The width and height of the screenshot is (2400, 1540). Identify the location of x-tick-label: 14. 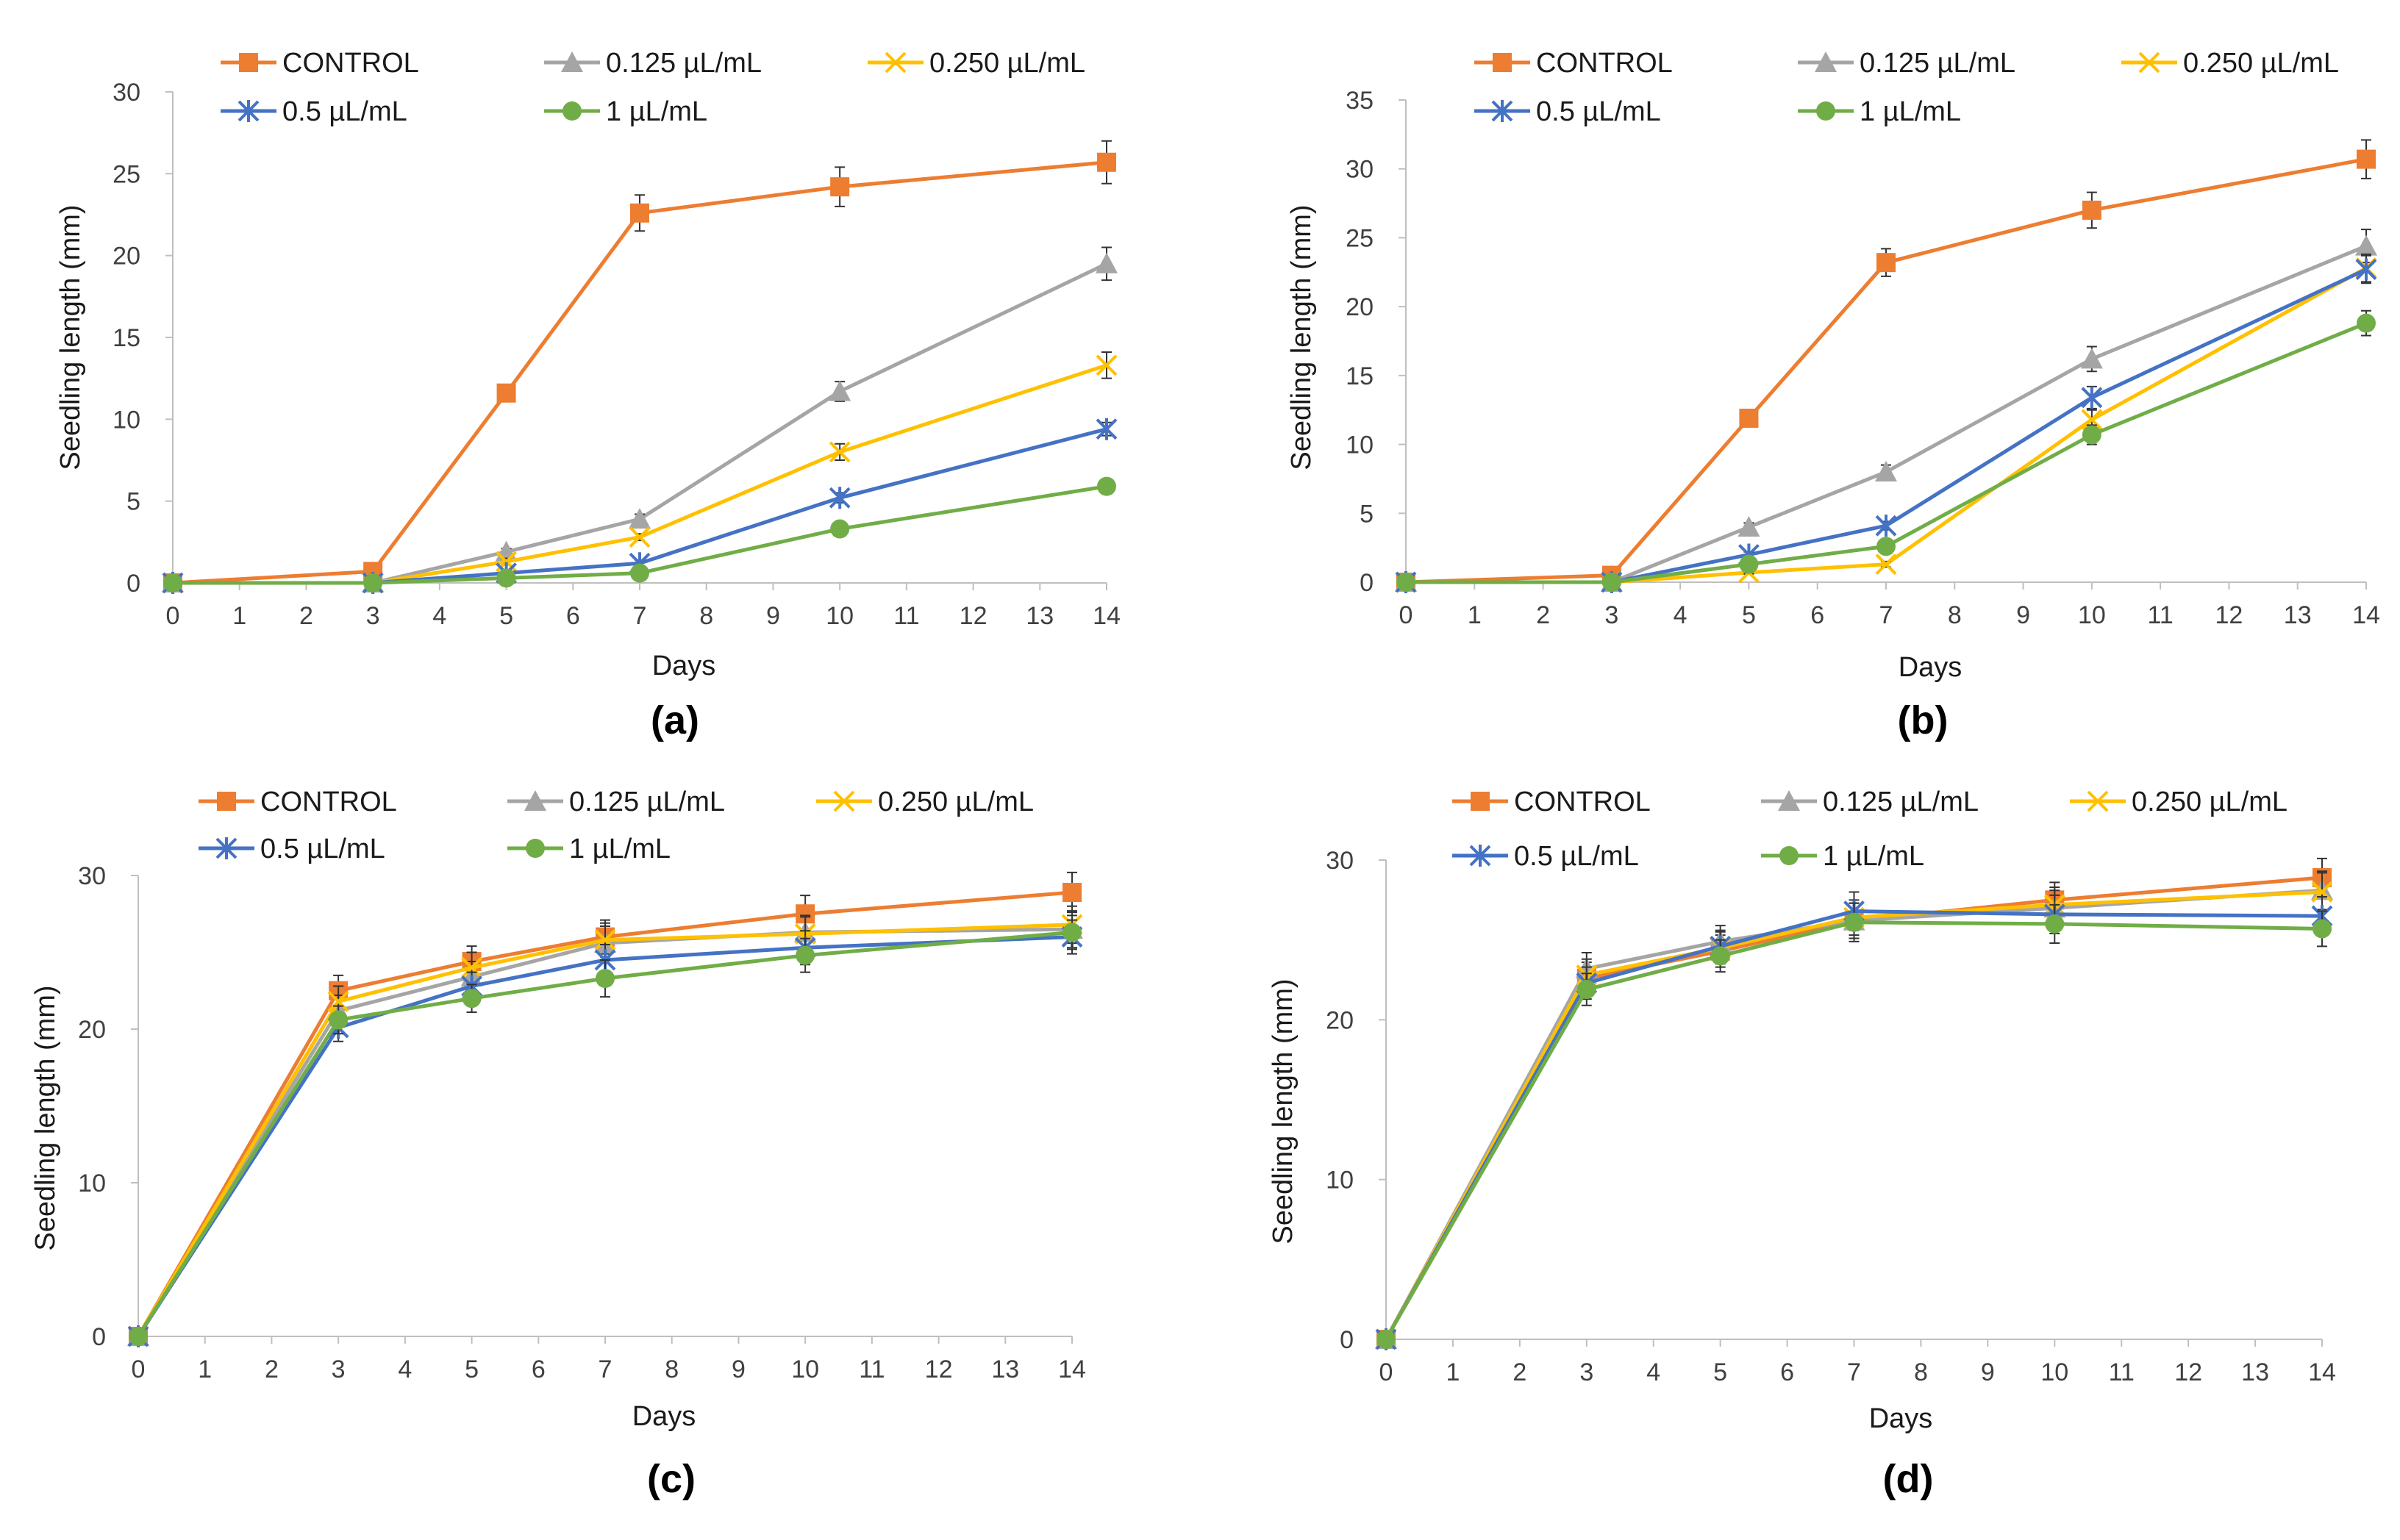
(1072, 1369).